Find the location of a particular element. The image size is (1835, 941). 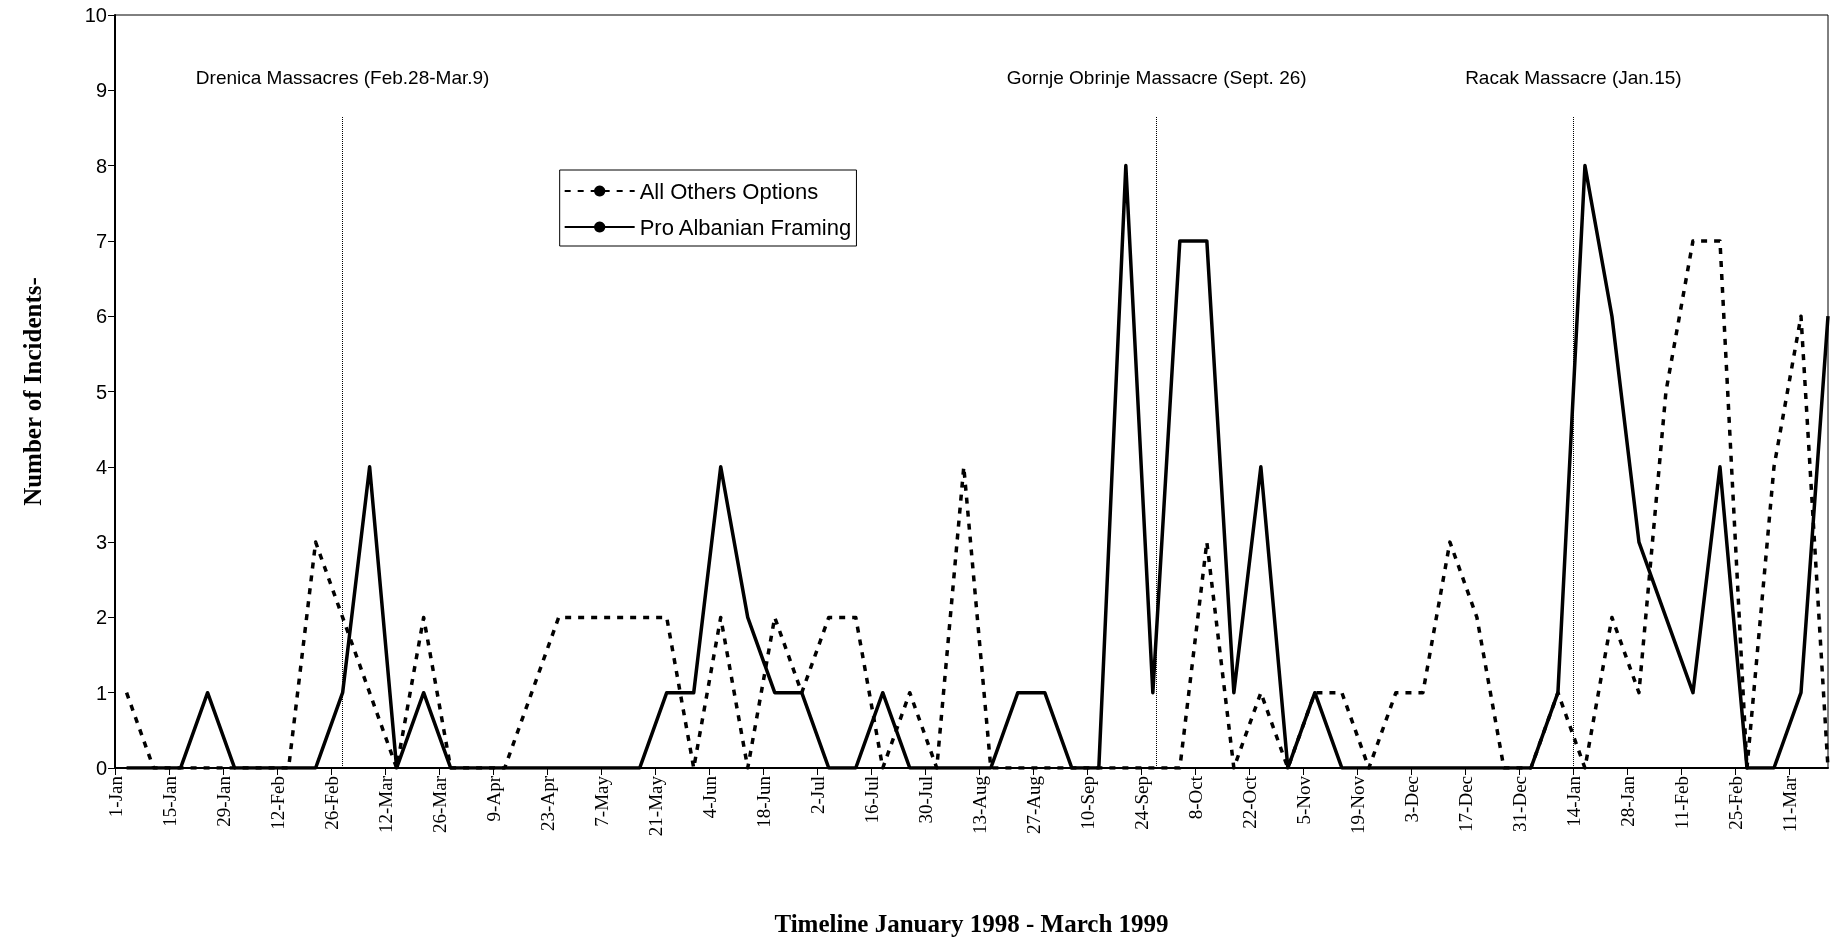

x-tick-label: 11-Mar is located at coordinates (1789, 804).